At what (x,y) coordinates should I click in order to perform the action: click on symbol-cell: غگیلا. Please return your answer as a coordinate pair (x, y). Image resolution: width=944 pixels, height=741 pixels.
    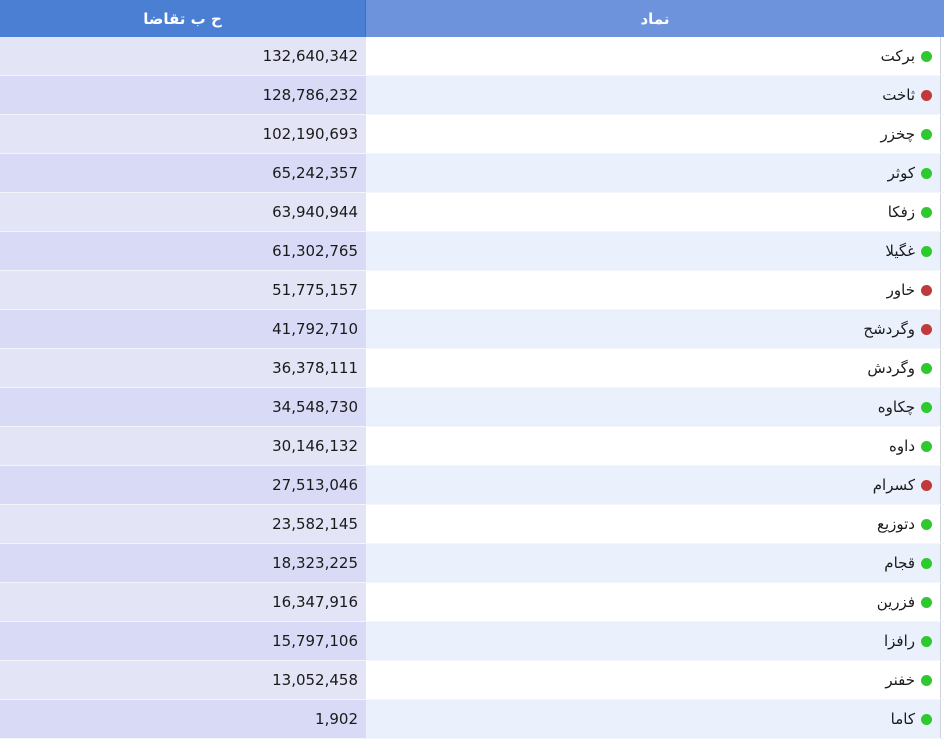
    Looking at the image, I should click on (653, 251).